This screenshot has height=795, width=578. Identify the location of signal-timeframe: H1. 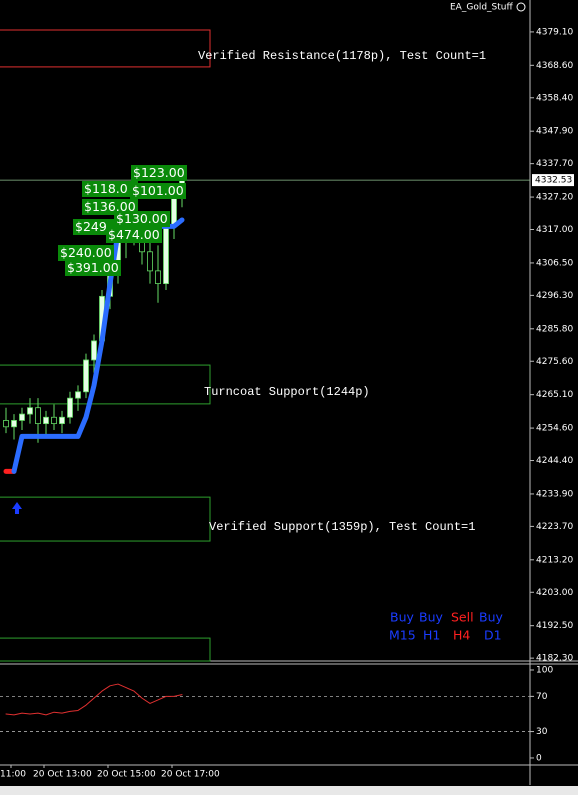
(431, 635).